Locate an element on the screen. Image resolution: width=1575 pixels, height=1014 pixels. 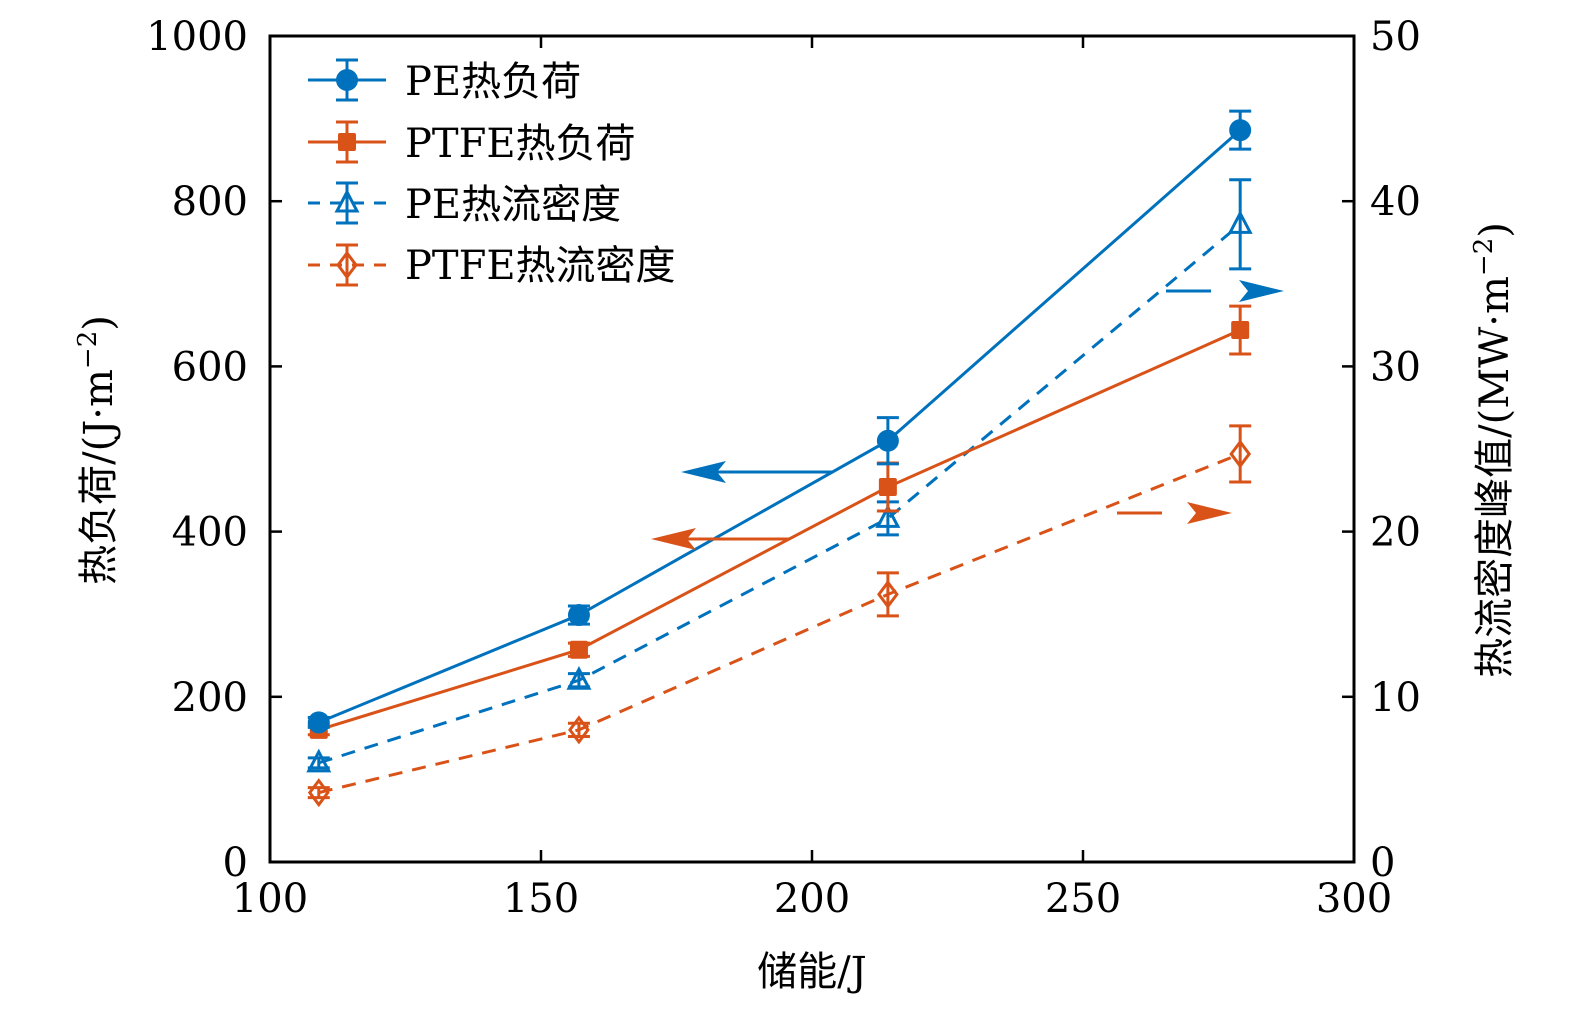
legend-item-pe-heat-load: PE热负荷 is located at coordinates (444, 81).